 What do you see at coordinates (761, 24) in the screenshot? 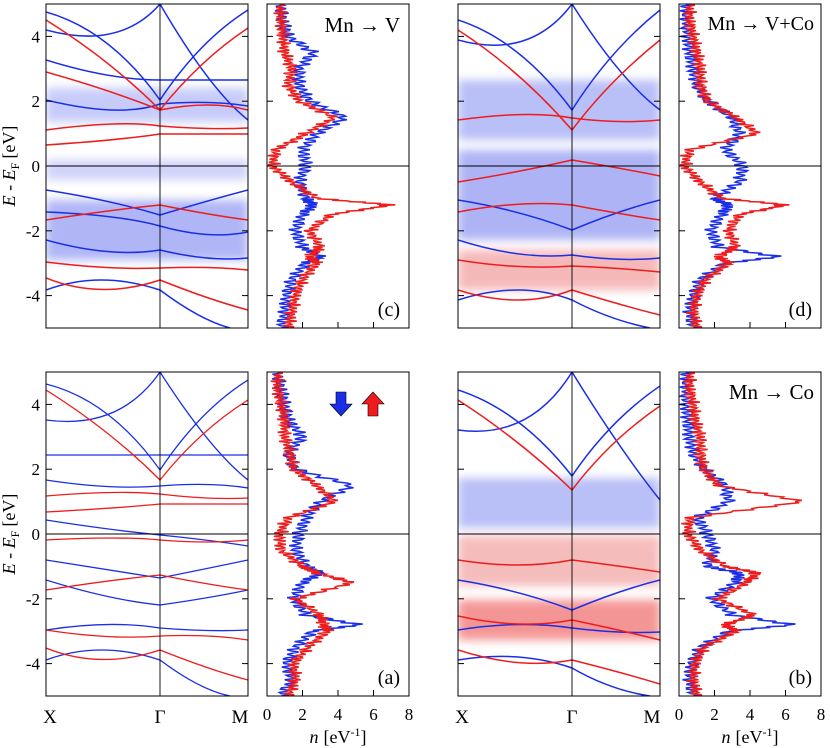
I see `panel-title-d: Mn → V+Co` at bounding box center [761, 24].